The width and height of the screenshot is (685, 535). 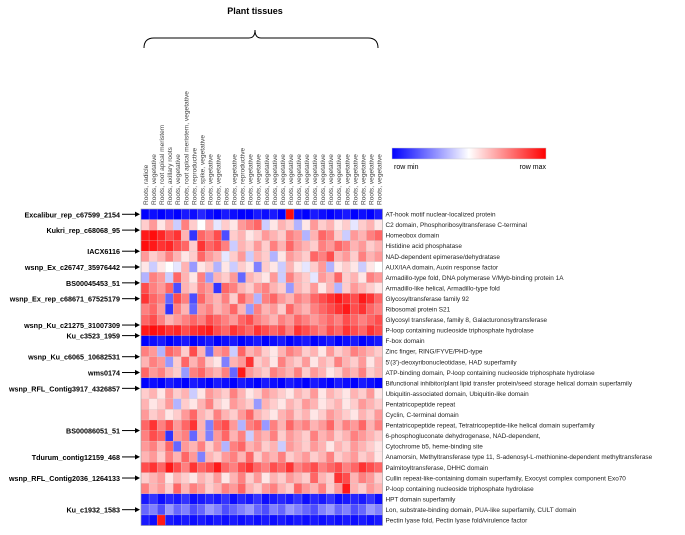 I want to click on marker-arrow-head, so click(x=137, y=430).